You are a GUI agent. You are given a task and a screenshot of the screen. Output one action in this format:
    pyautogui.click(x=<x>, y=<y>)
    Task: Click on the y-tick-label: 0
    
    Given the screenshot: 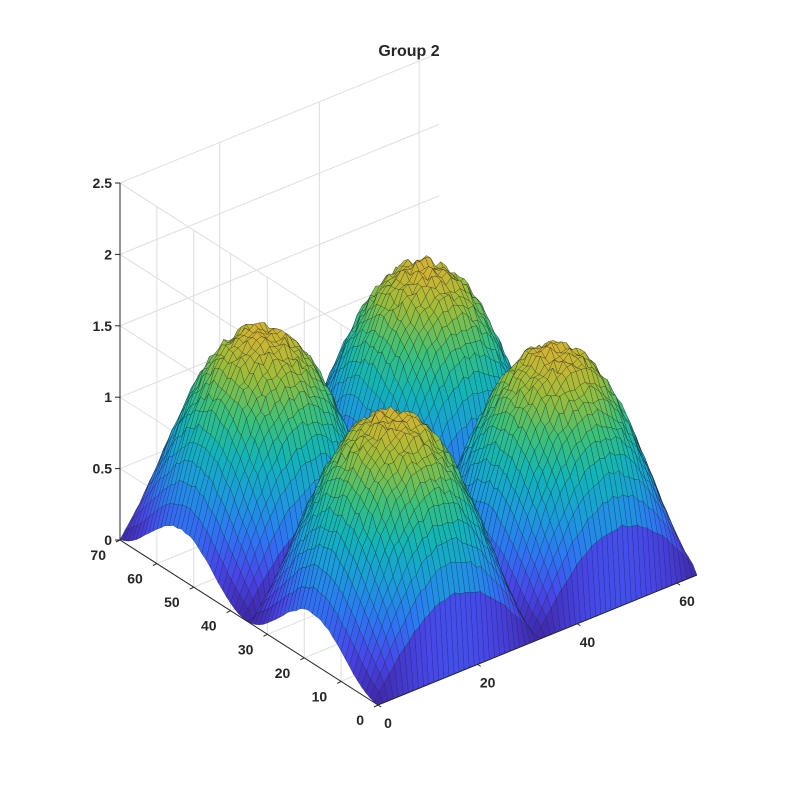 What is the action you would take?
    pyautogui.click(x=360, y=720)
    